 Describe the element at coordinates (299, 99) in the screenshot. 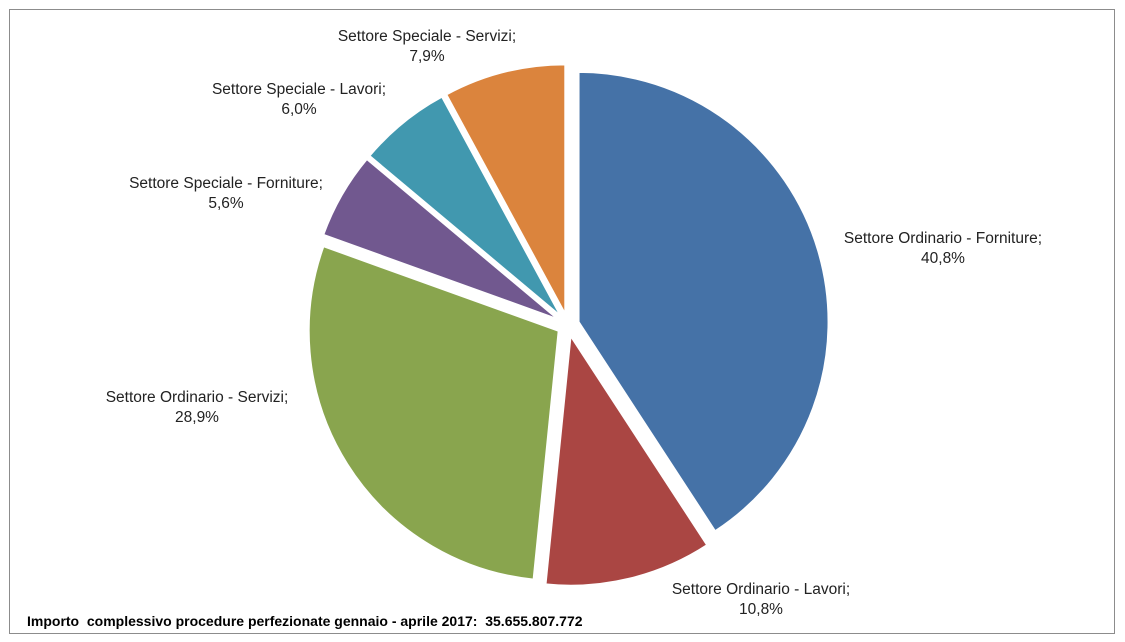

I see `slice-label-5: Settore Speciale - Lavori; 6,0%` at that location.